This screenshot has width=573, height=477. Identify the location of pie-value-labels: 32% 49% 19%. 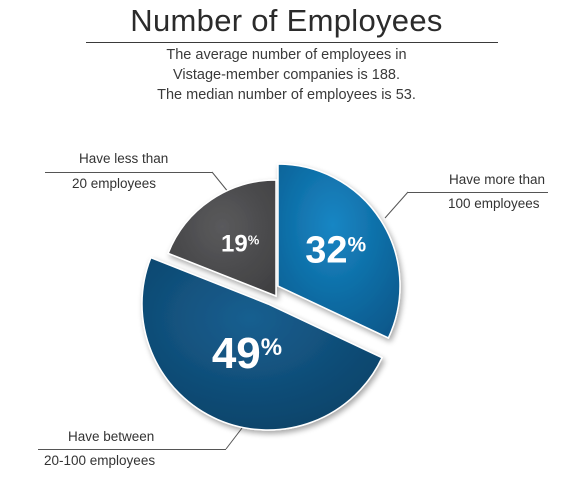
(289, 304).